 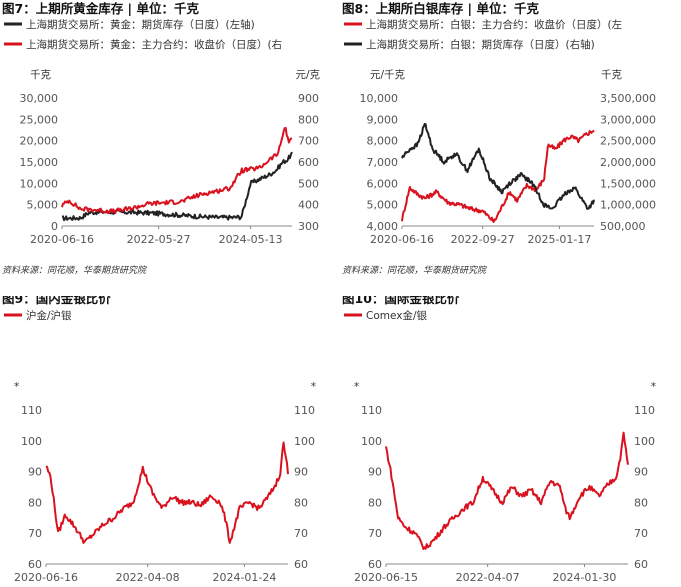 What do you see at coordinates (251, 239) in the screenshot?
I see `x-axis-tick-label: 2024-05-13` at bounding box center [251, 239].